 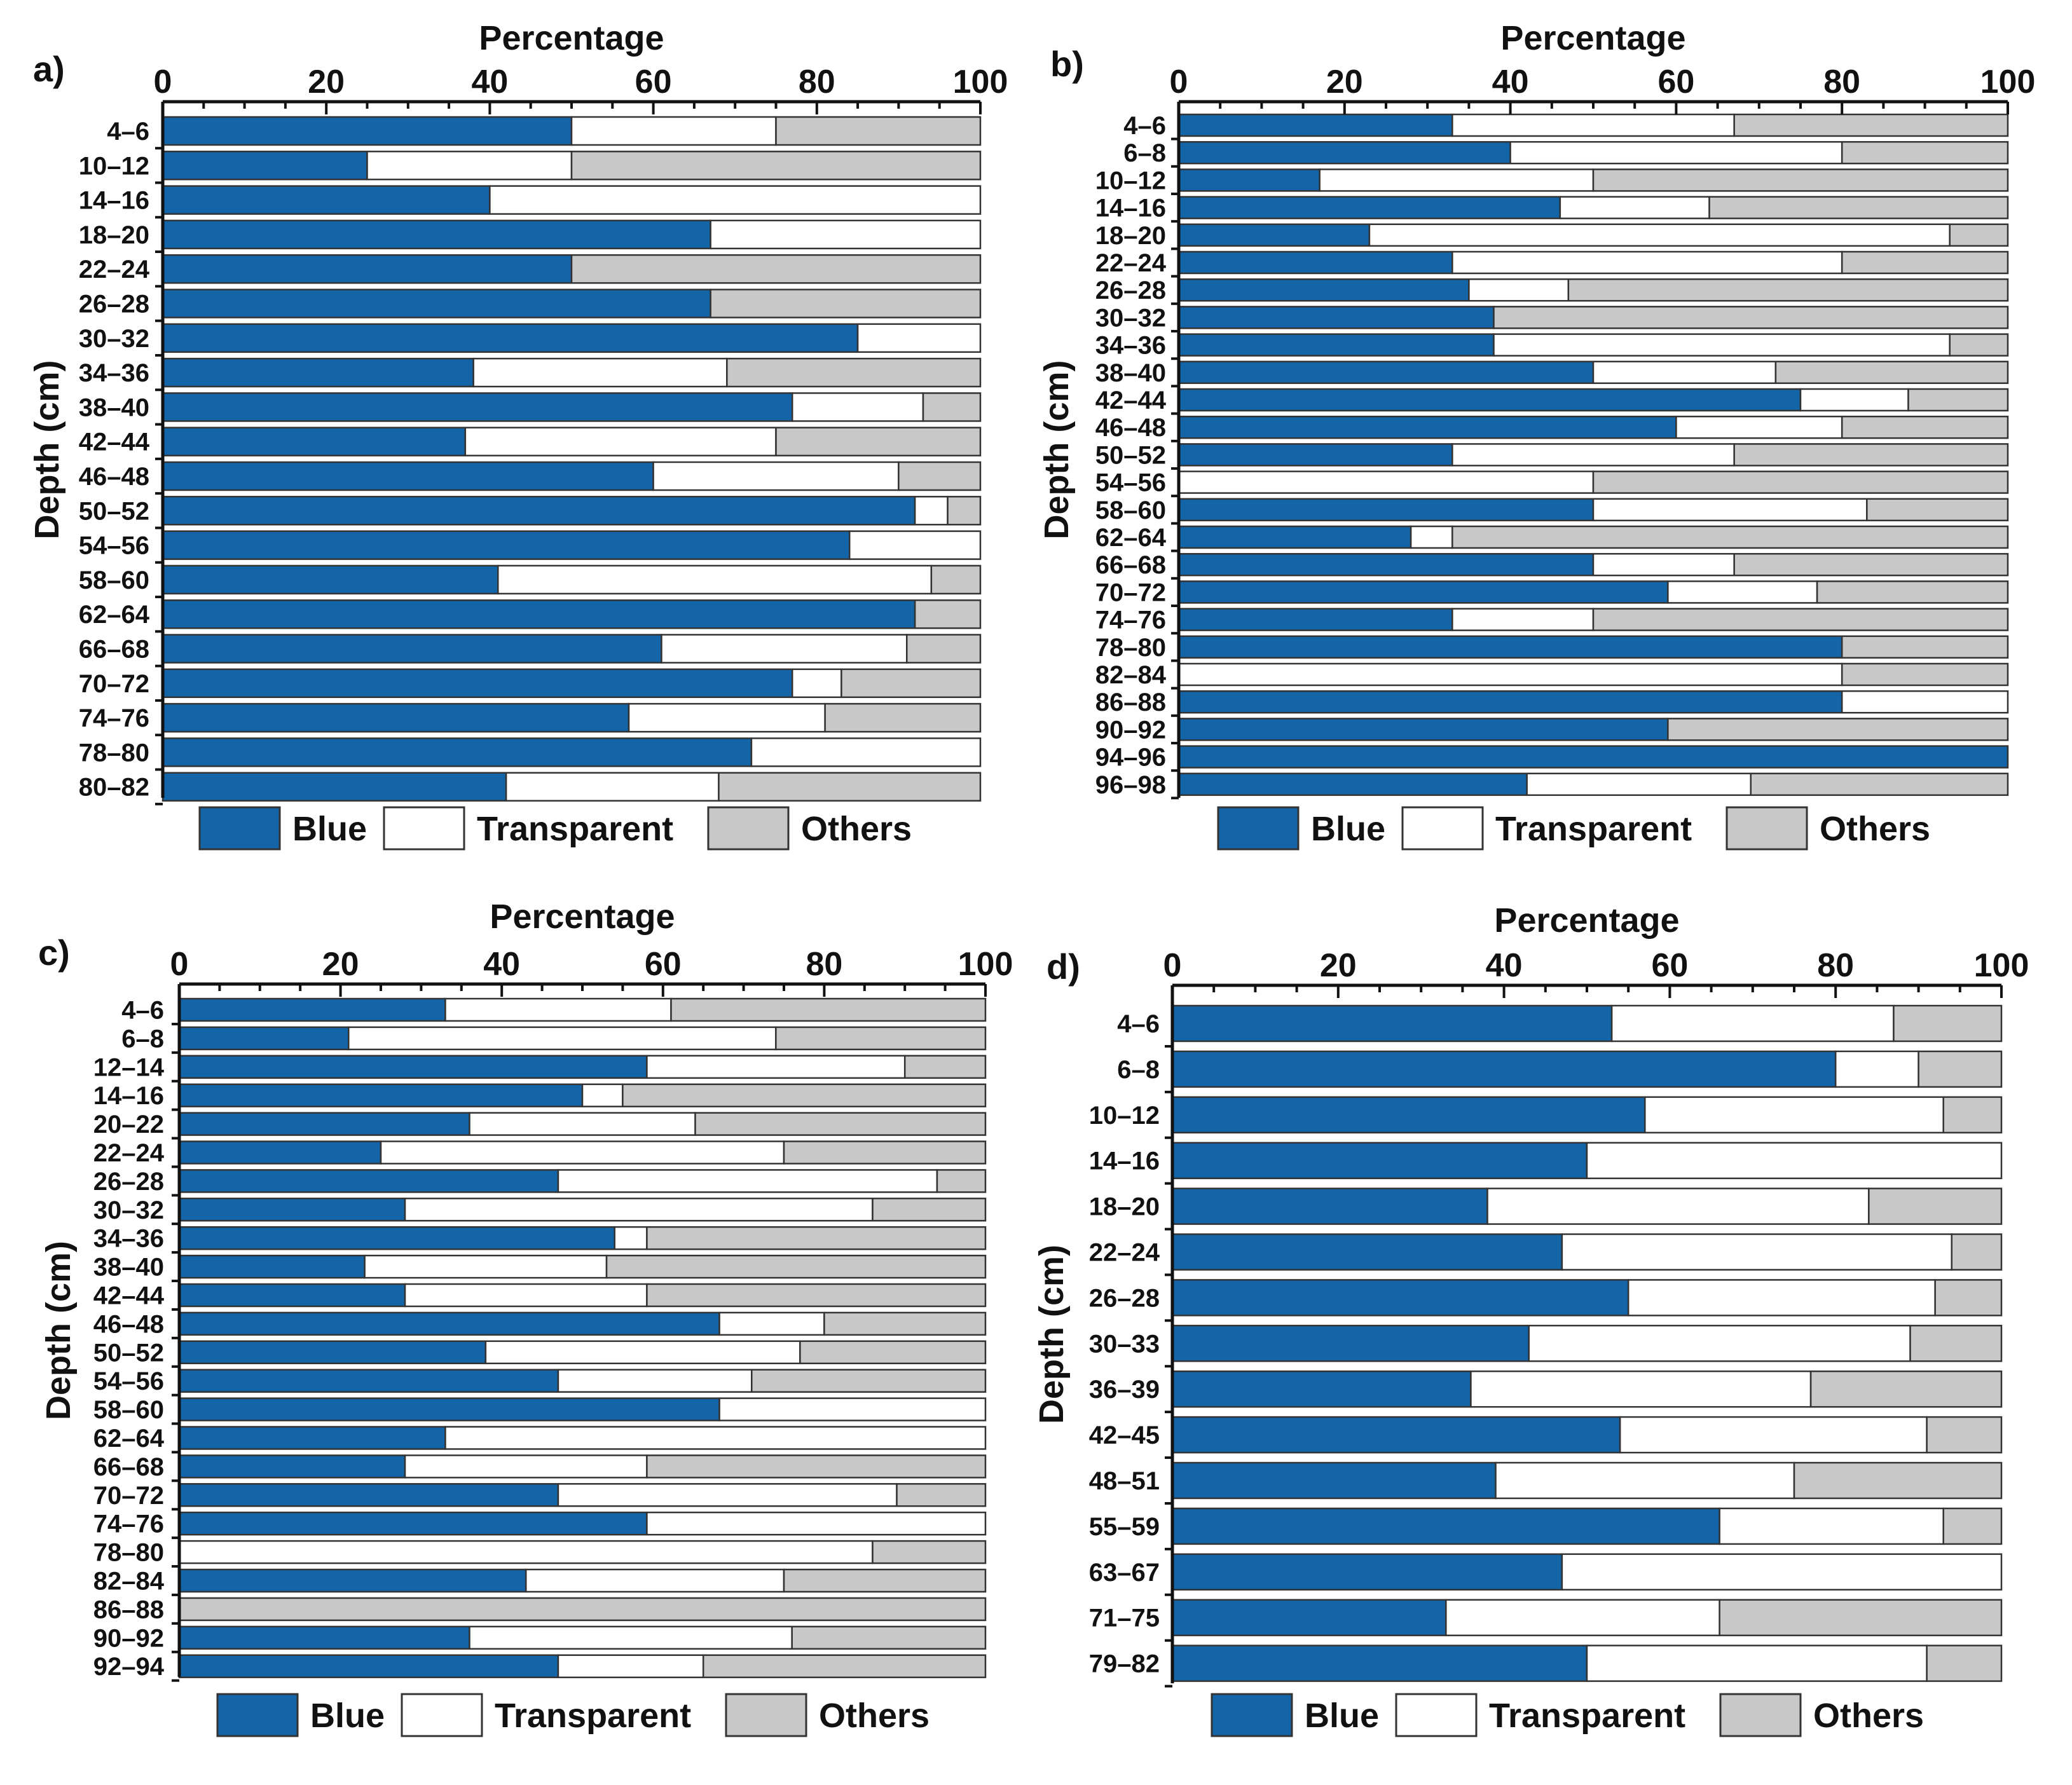 I want to click on y-tick-label: 62–64, so click(x=129, y=1439).